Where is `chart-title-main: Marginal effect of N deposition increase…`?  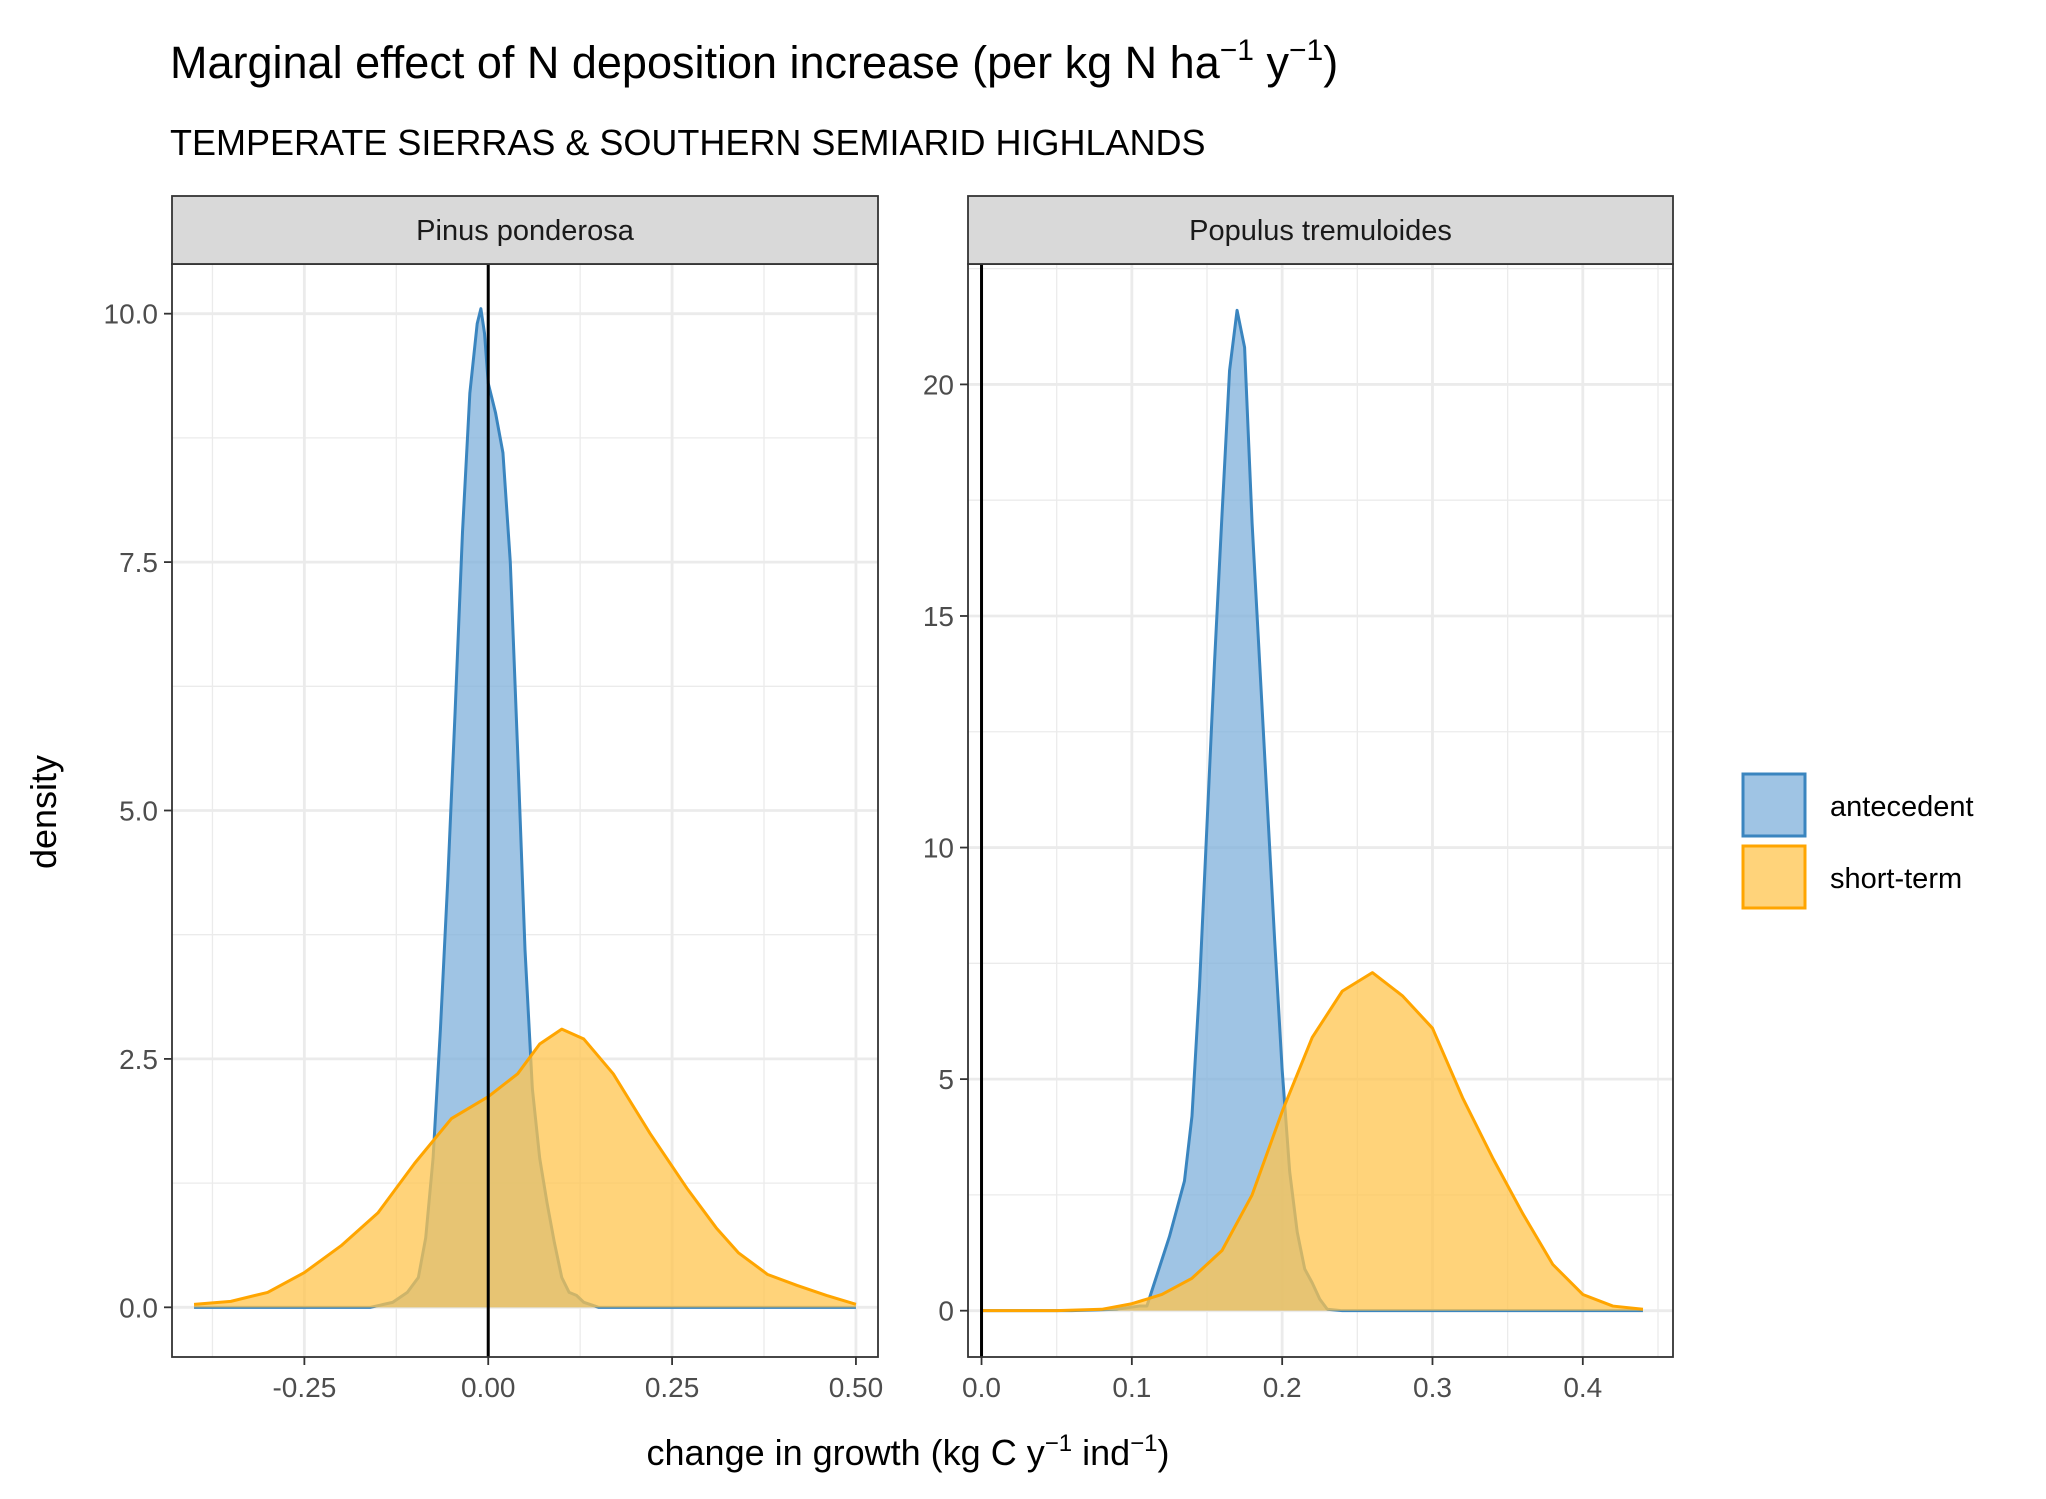 chart-title-main: Marginal effect of N deposition increase… is located at coordinates (695, 62).